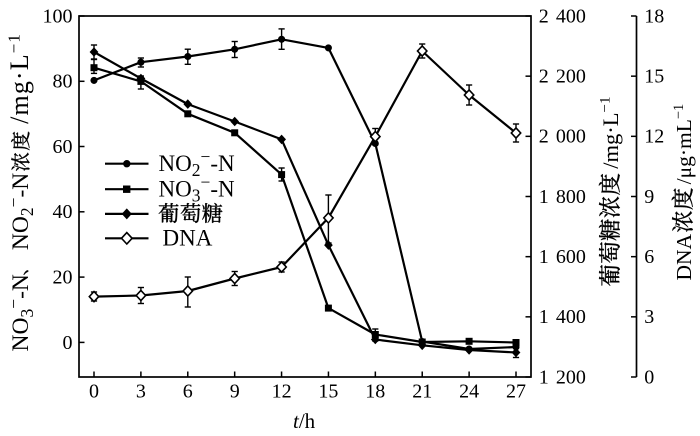 The image size is (700, 436). I want to click on svg-text: 27, so click(516, 391).